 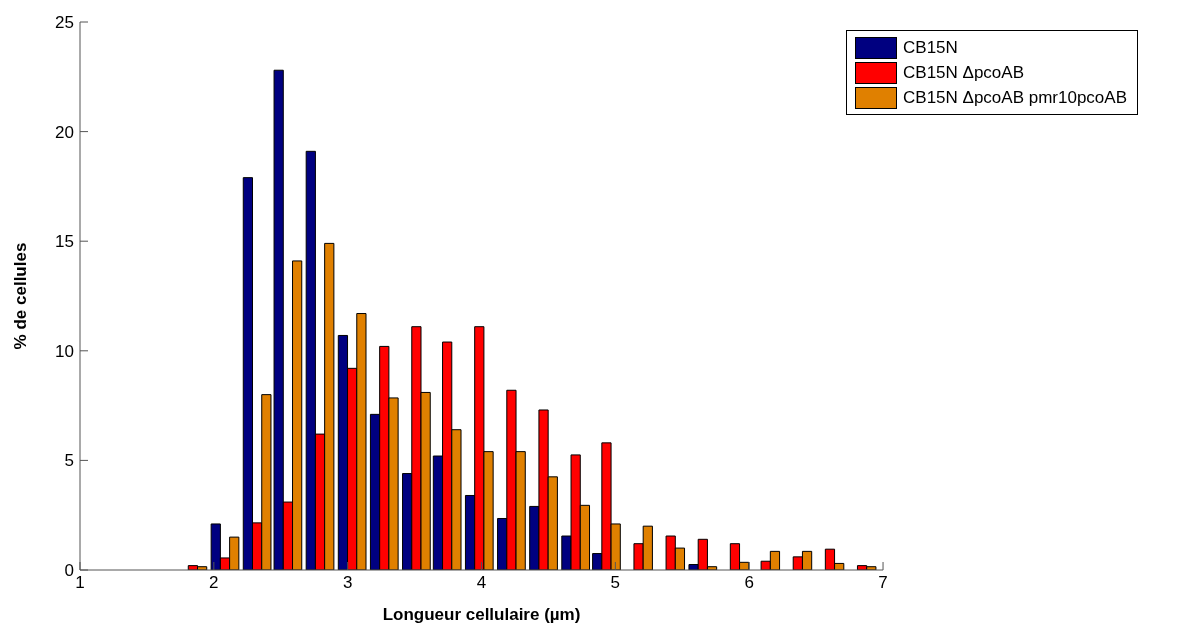 What do you see at coordinates (481, 614) in the screenshot?
I see `x-axis-title: Longueur cellulaire (µm)` at bounding box center [481, 614].